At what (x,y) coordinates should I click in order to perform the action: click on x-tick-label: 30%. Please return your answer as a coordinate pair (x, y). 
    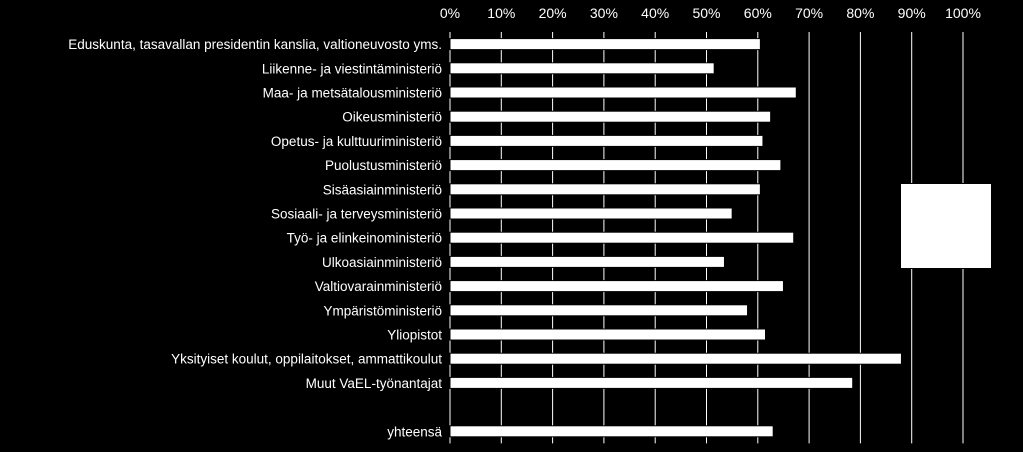
    Looking at the image, I should click on (604, 13).